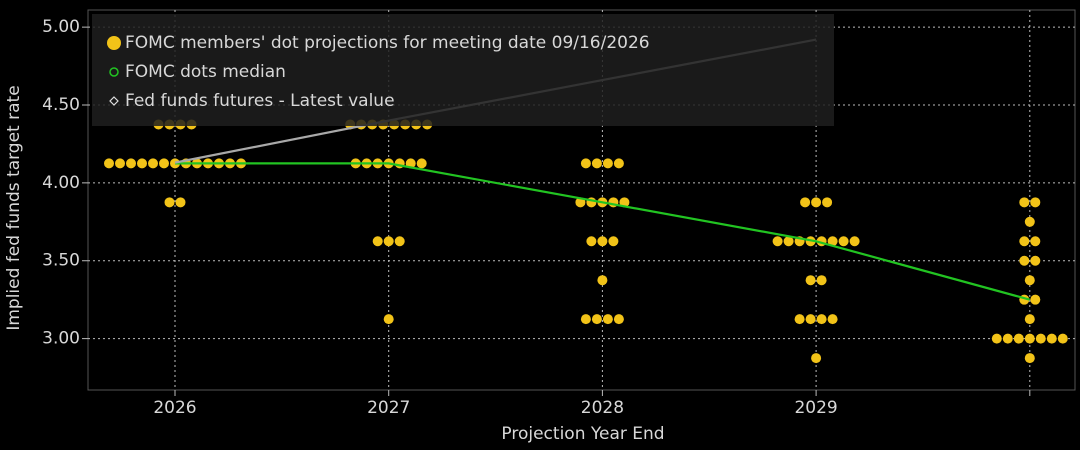 The width and height of the screenshot is (1080, 450). Describe the element at coordinates (260, 101) in the screenshot. I see `legend-label: Fed funds futures - Latest value` at that location.